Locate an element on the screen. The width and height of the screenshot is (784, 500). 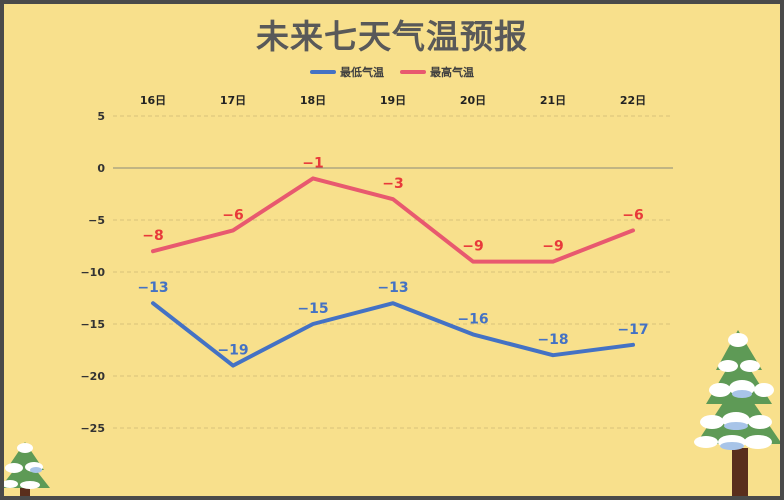
data-label: −17 is located at coordinates (632, 330).